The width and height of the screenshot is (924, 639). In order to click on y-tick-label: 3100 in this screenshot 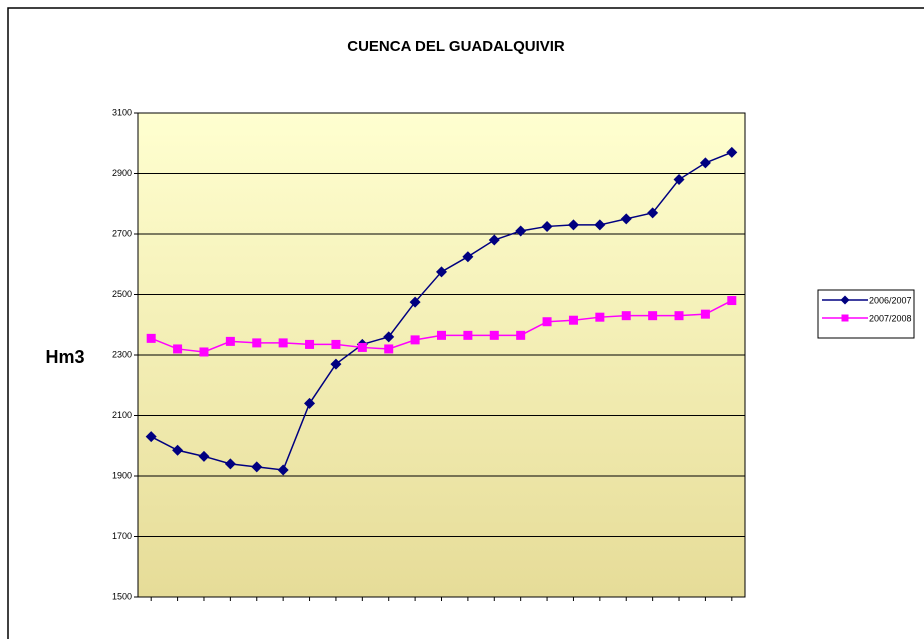, I will do `click(122, 112)`.